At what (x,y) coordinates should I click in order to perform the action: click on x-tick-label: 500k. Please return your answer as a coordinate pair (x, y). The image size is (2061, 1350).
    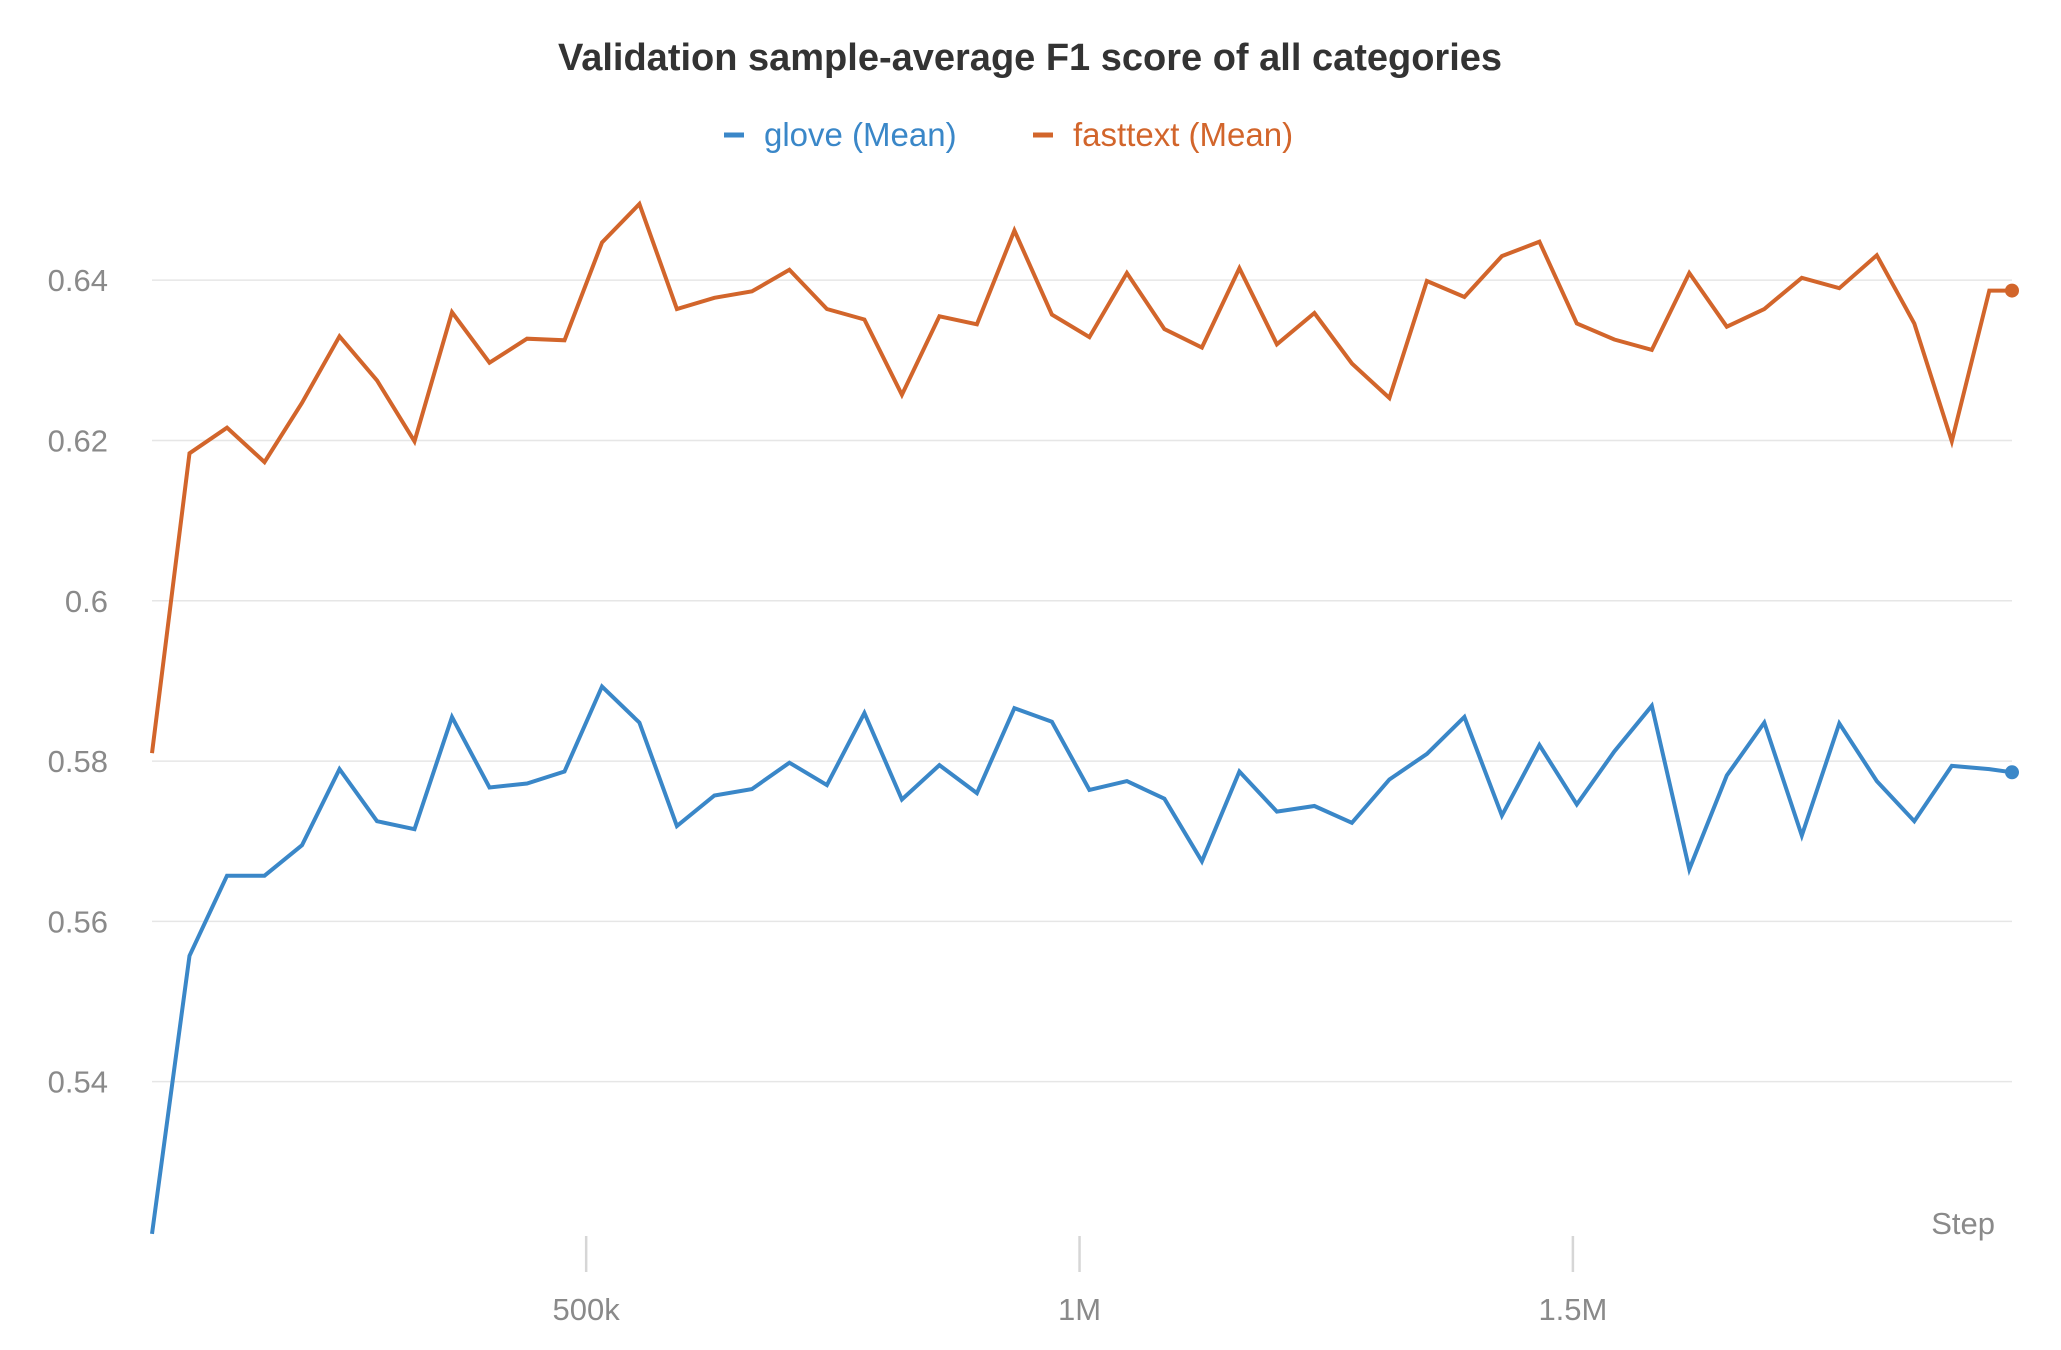
    Looking at the image, I should click on (587, 1309).